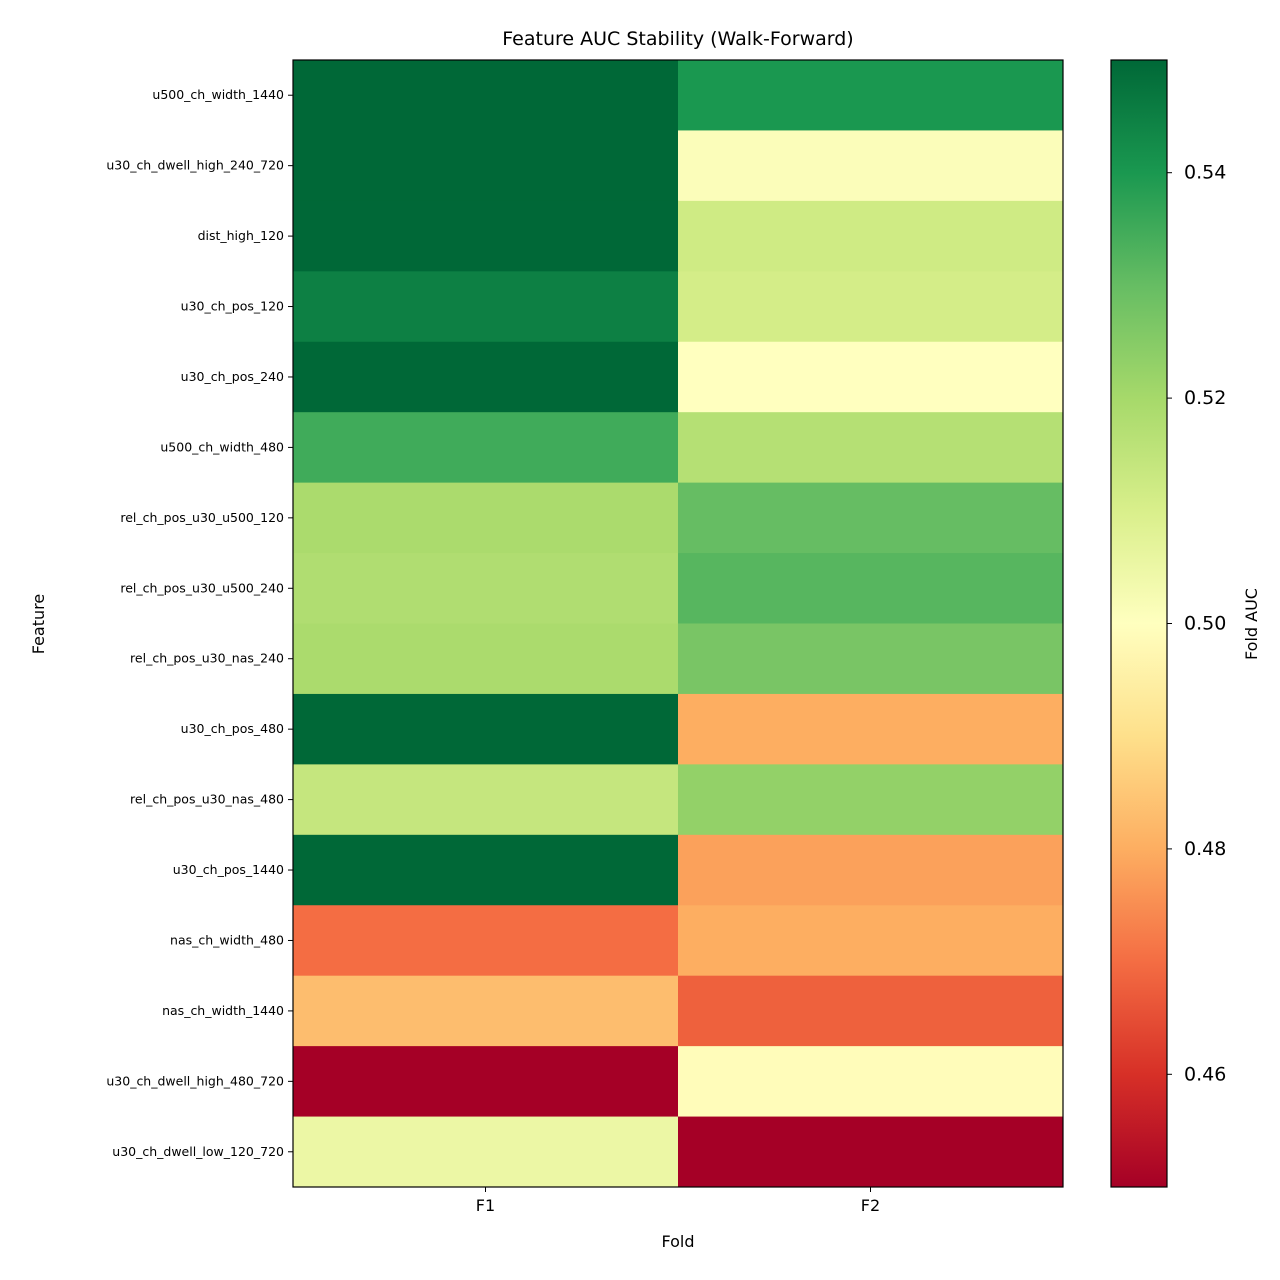 This screenshot has height=1280, width=1280. Describe the element at coordinates (195, 165) in the screenshot. I see `y-tick-label: u30_ch_dwell_high_240_720` at that location.